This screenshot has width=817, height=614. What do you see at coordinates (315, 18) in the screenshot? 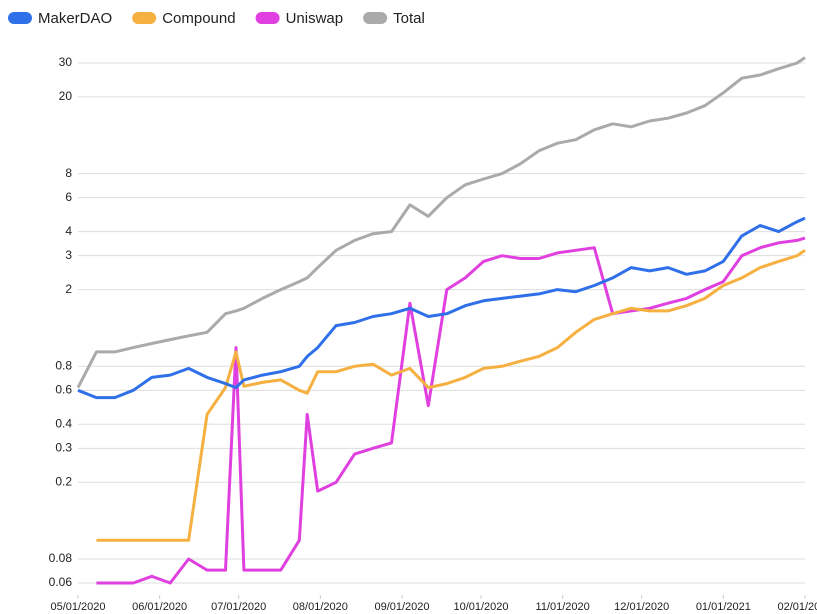
I see `legend-label: Uniswap` at bounding box center [315, 18].